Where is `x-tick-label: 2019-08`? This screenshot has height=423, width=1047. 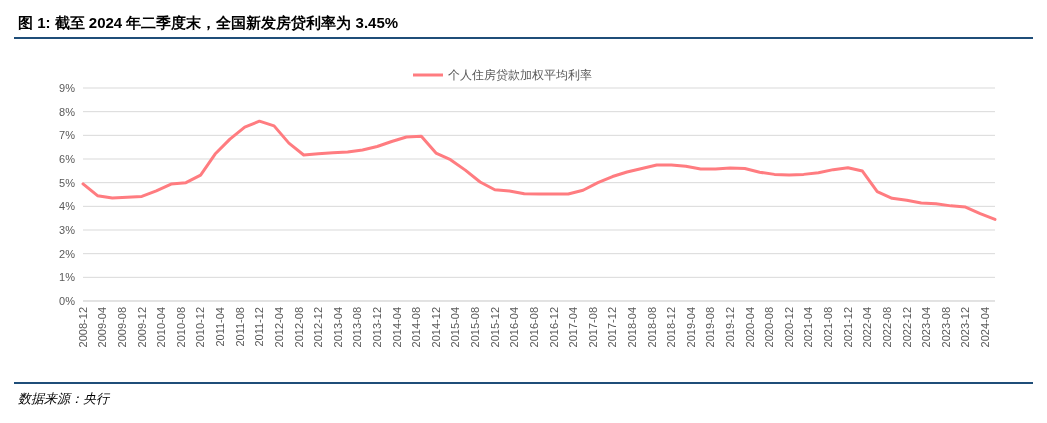
x-tick-label: 2019-08 is located at coordinates (710, 327).